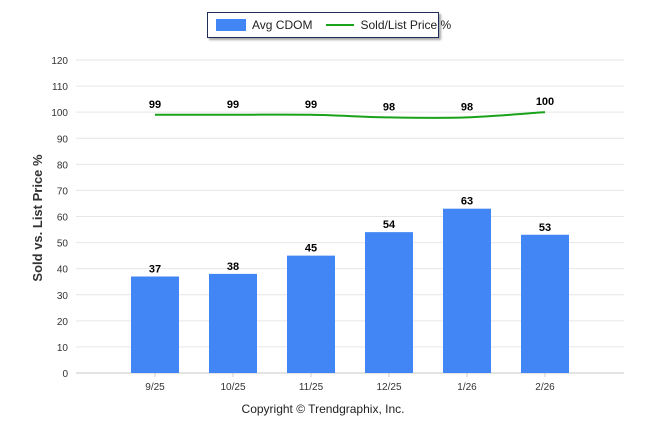 The height and width of the screenshot is (434, 646). What do you see at coordinates (63, 191) in the screenshot?
I see `y-tick-label: 70` at bounding box center [63, 191].